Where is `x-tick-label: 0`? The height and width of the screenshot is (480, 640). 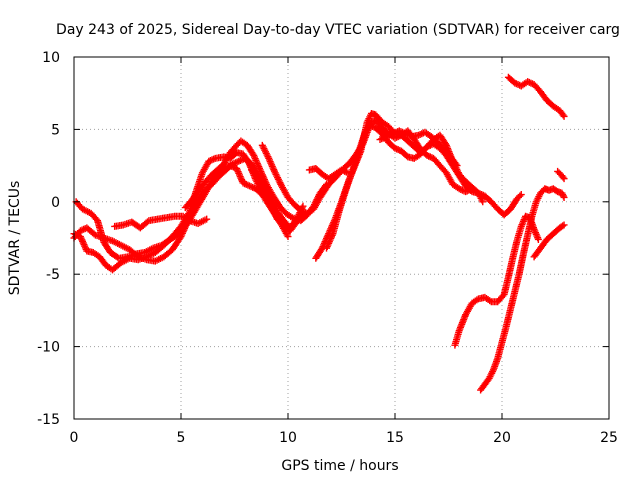
x-tick-label: 0 is located at coordinates (74, 438).